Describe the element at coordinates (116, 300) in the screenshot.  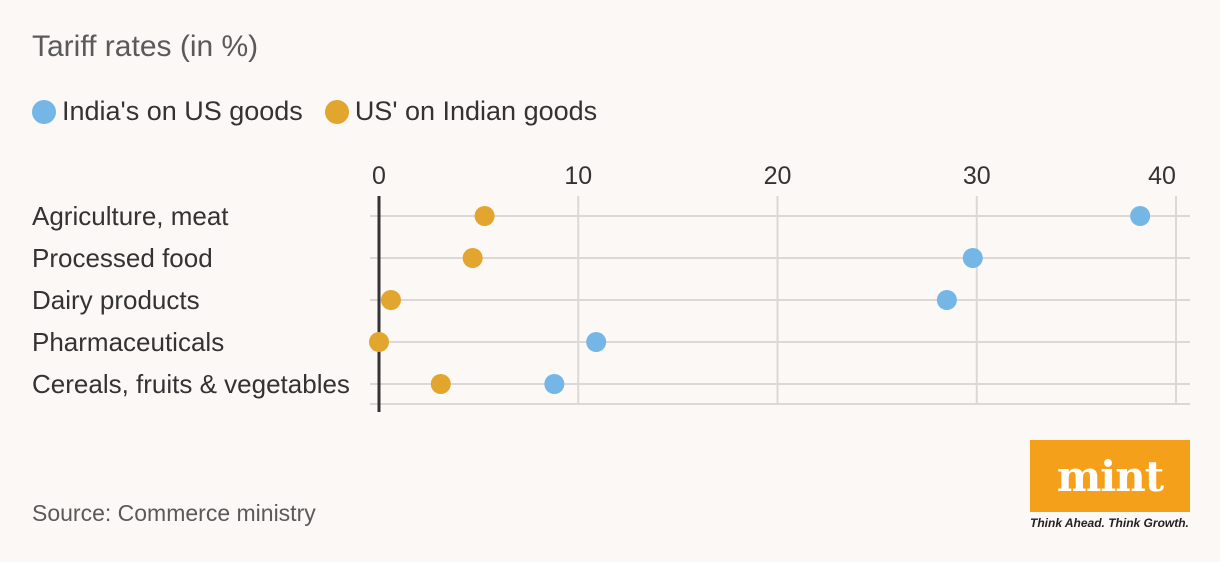
I see `category-label: Dairy products` at that location.